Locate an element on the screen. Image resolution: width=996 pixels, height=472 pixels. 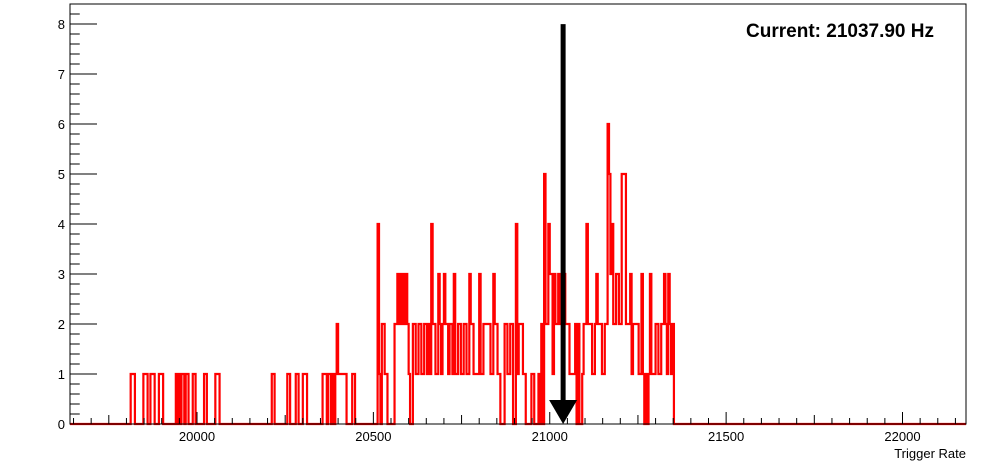
x-tick-label-3: 21500 is located at coordinates (726, 436).